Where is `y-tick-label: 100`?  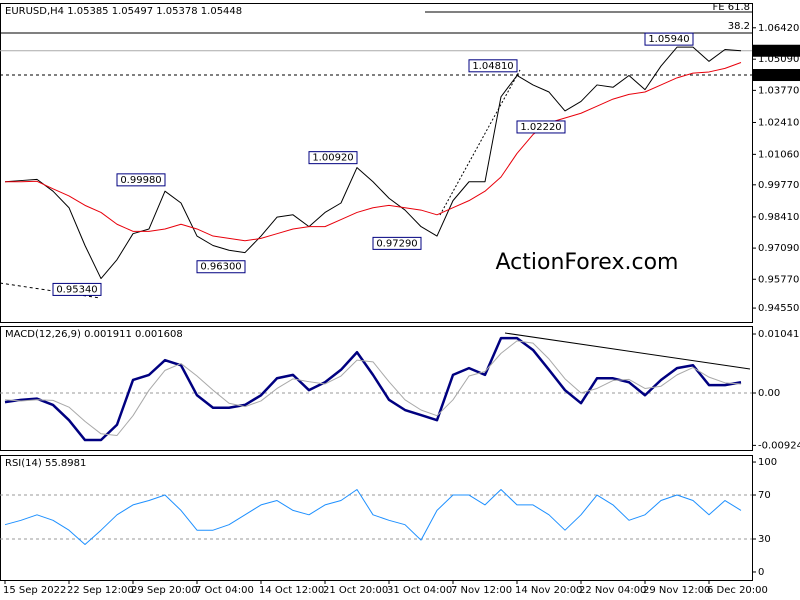
y-tick-label: 100 is located at coordinates (767, 462).